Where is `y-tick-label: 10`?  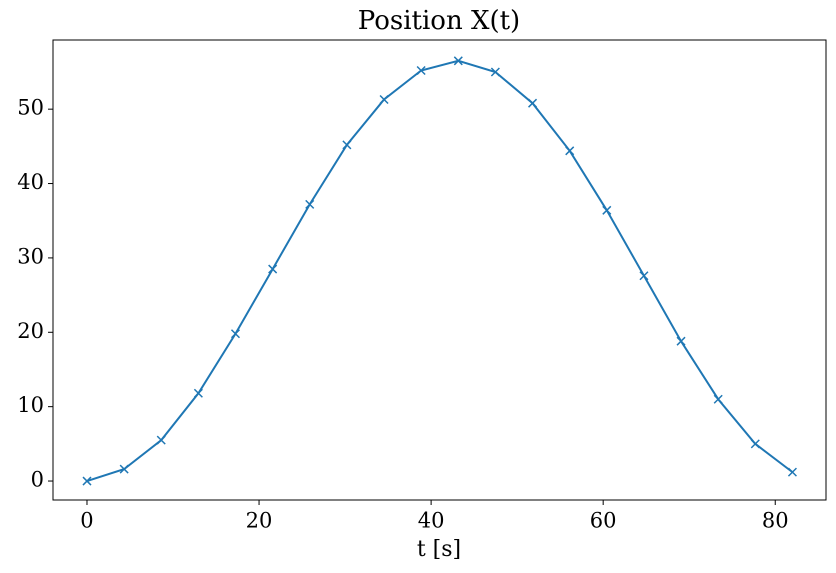
y-tick-label: 10 is located at coordinates (30, 405).